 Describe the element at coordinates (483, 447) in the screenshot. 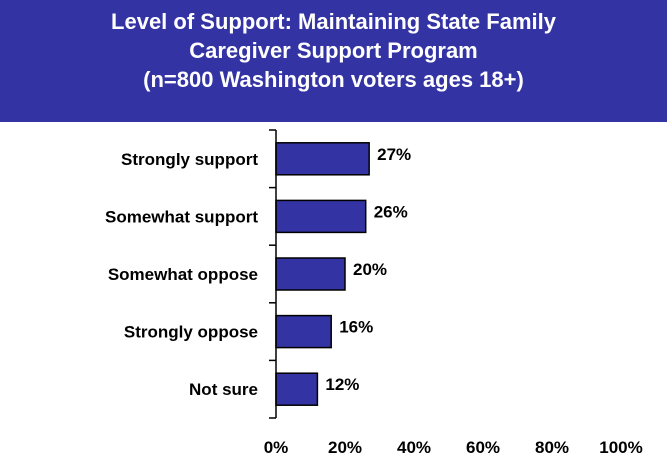

I see `x-tick-label-3: 60%` at that location.